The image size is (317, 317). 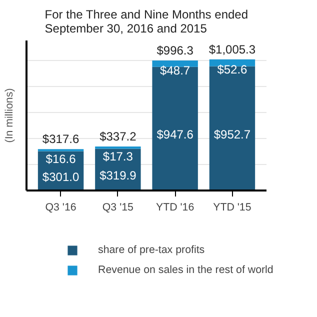 What do you see at coordinates (118, 157) in the screenshot?
I see `data-label: $17.3` at bounding box center [118, 157].